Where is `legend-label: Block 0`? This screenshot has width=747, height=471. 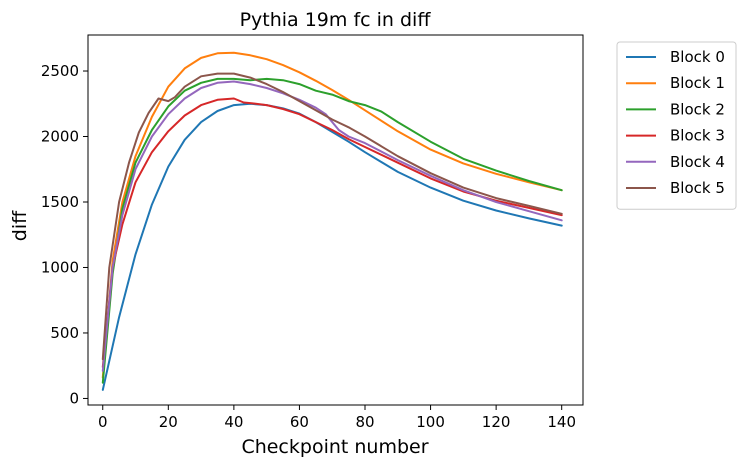 legend-label: Block 0 is located at coordinates (697, 57).